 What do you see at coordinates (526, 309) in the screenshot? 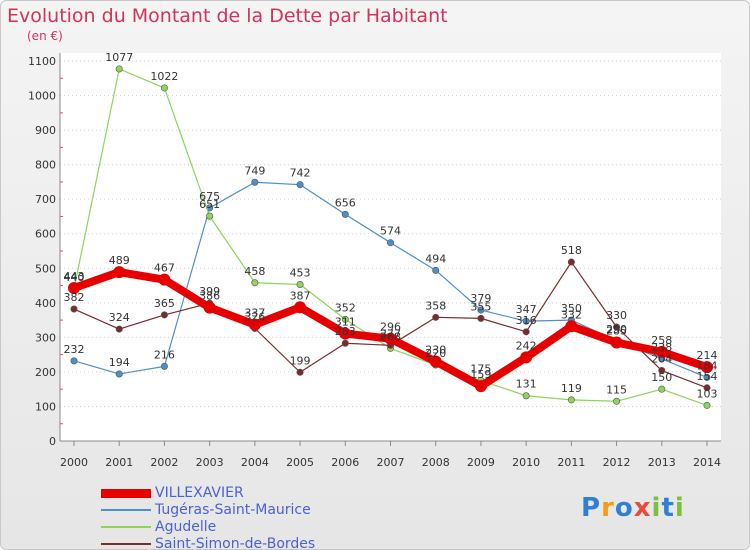
I see `data-label-tugeras-saint-maurice: 347` at bounding box center [526, 309].